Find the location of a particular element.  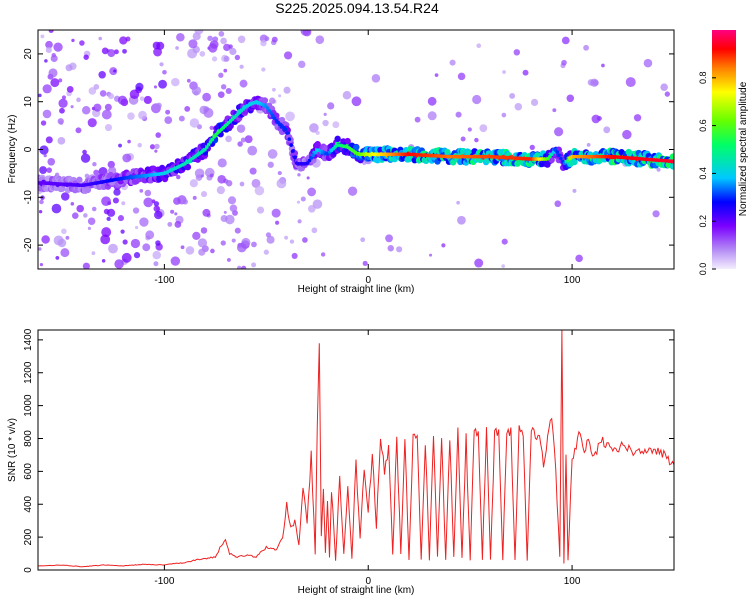

snr-ytick-label: 400 is located at coordinates (28, 503).